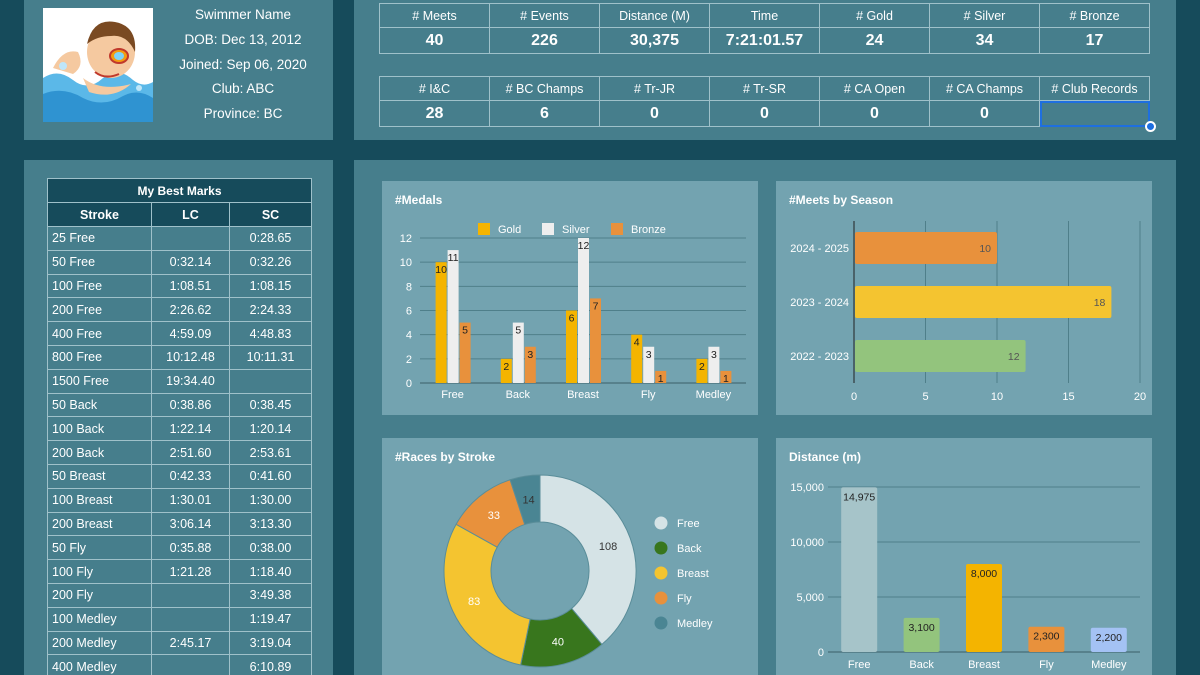 This screenshot has height=675, width=1200. Describe the element at coordinates (984, 15) in the screenshot. I see `stat-label-silver: # Silver` at that location.